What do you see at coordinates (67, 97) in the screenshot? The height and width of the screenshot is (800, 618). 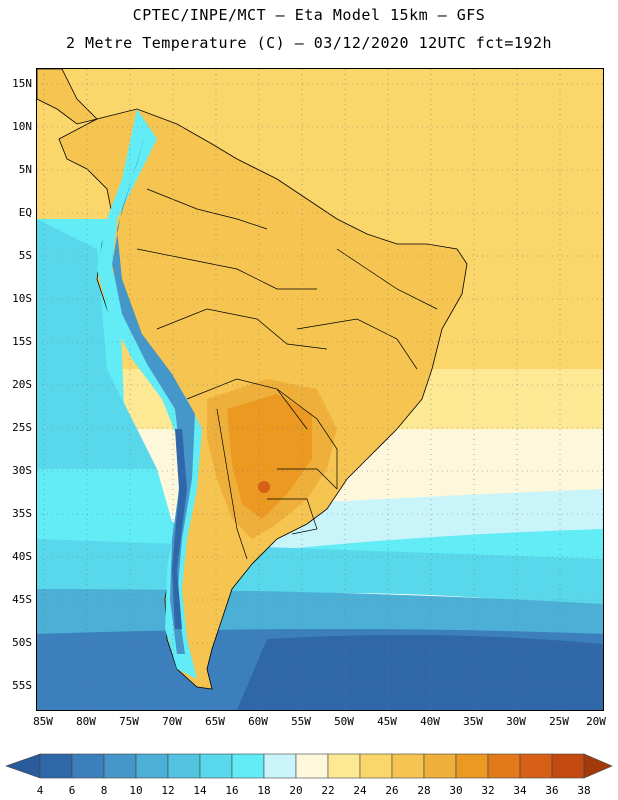 I see `central-america-land` at bounding box center [67, 97].